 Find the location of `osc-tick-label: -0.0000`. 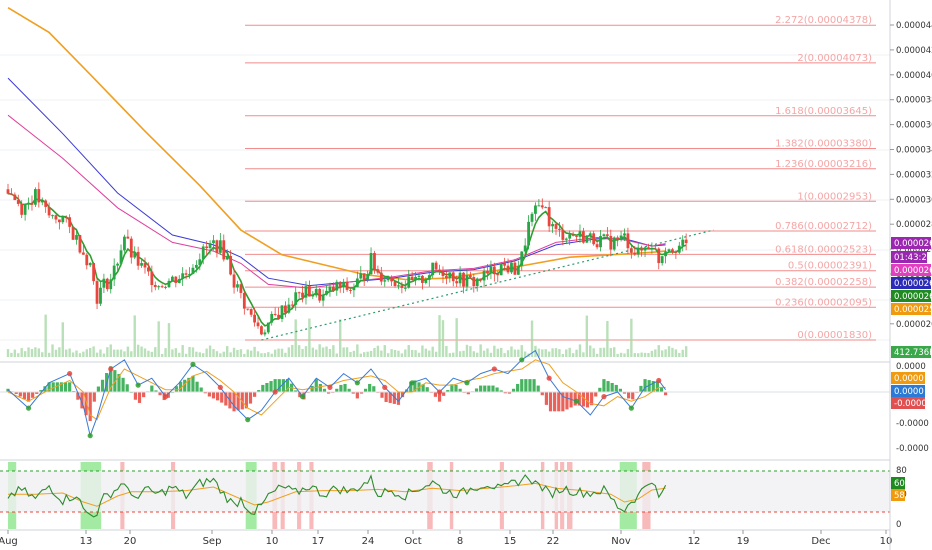

osc-tick-label: -0.0000 is located at coordinates (912, 424).